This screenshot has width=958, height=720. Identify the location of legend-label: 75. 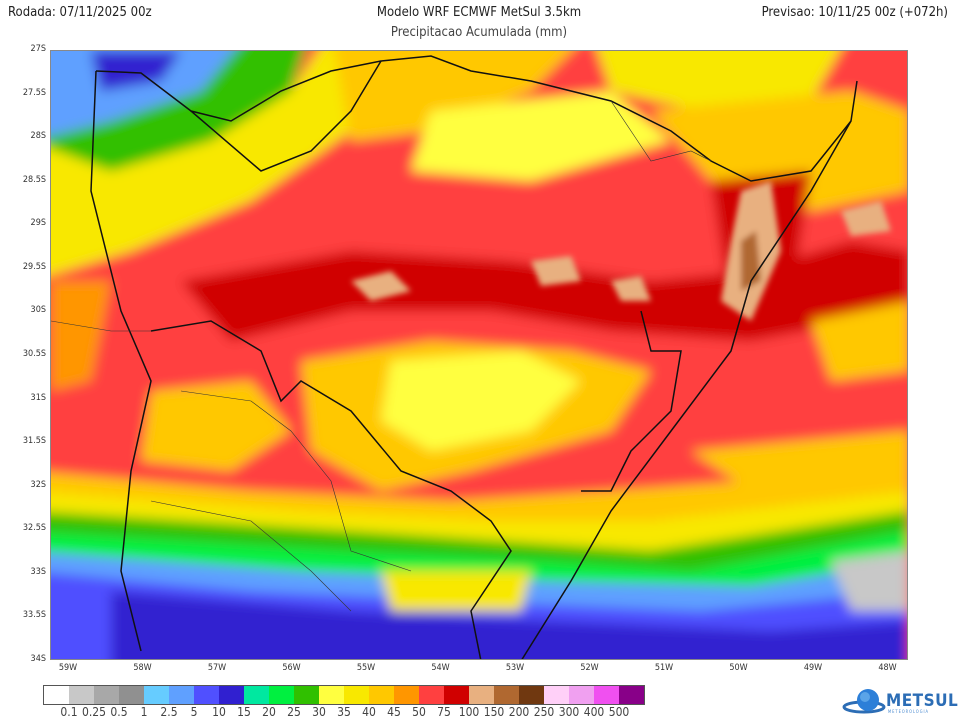
(444, 712).